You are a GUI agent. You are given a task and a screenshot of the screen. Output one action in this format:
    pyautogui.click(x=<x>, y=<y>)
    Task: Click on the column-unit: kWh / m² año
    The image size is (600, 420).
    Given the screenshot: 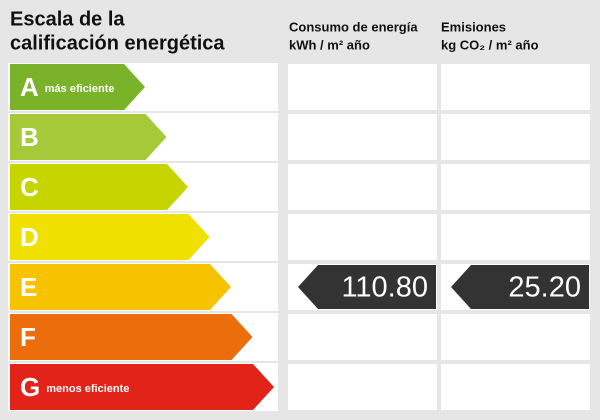 What is the action you would take?
    pyautogui.click(x=329, y=44)
    